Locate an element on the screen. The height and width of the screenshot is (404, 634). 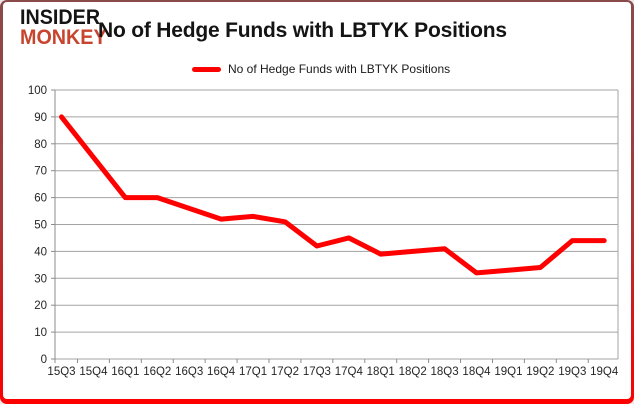
y-tick-label: 40 is located at coordinates (40, 252).